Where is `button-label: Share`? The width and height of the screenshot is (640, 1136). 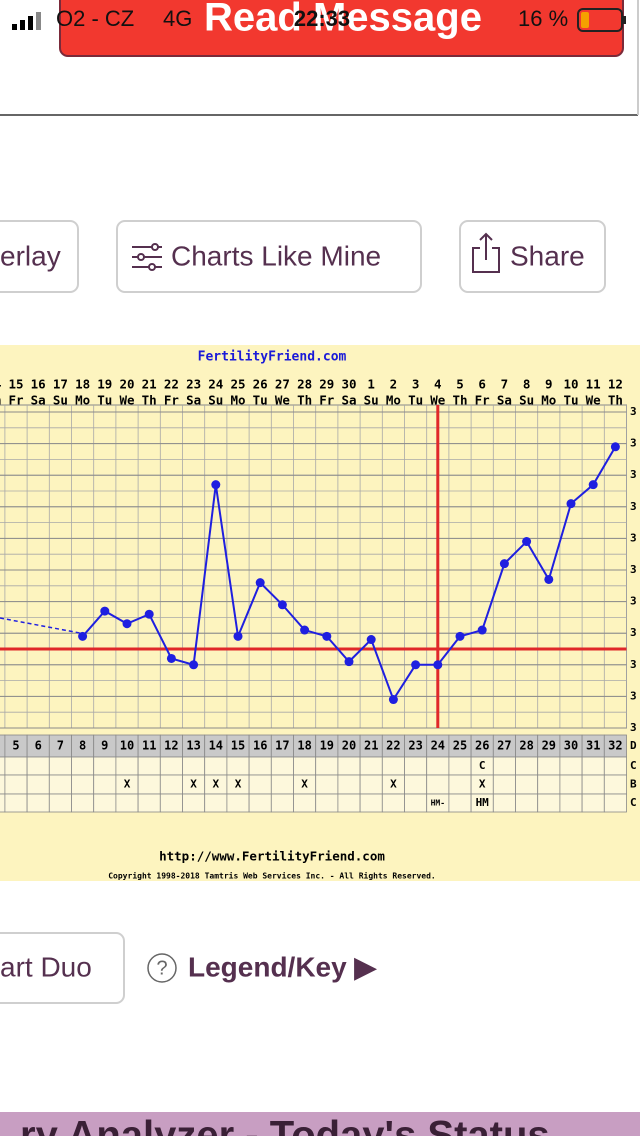 button-label: Share is located at coordinates (547, 255).